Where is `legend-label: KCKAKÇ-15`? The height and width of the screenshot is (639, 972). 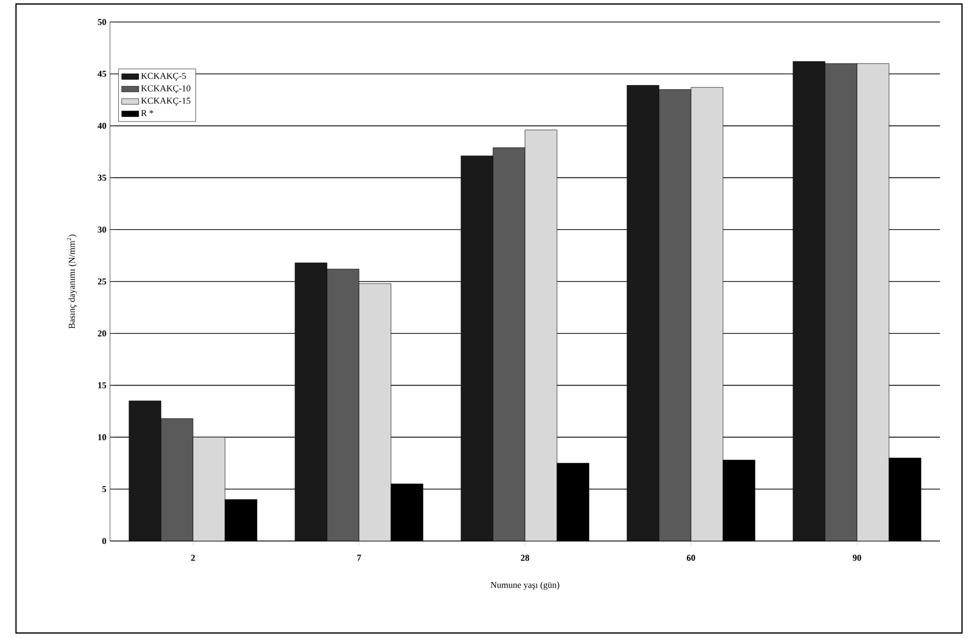 legend-label: KCKAKÇ-15 is located at coordinates (165, 102).